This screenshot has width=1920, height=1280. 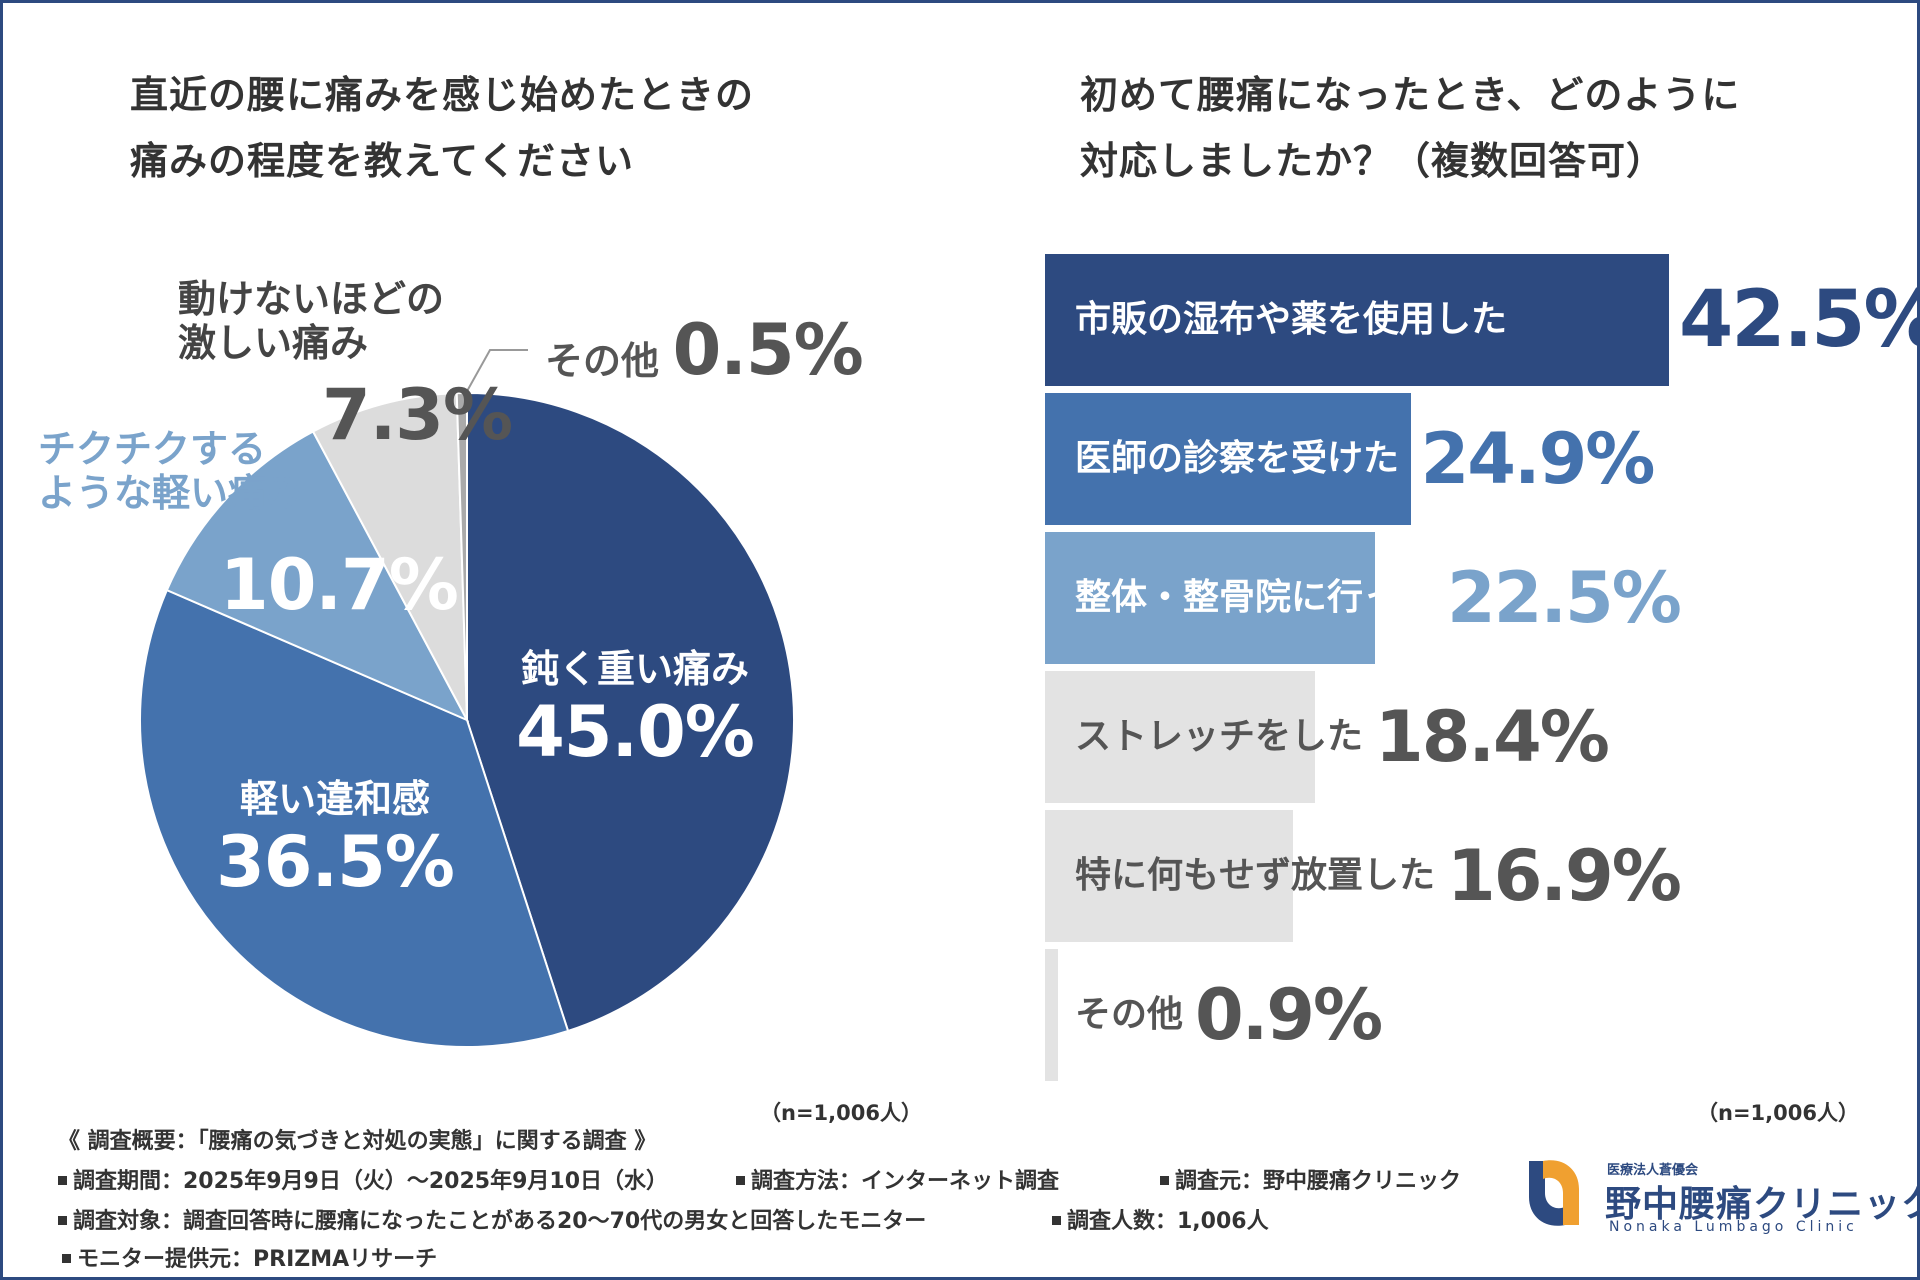 I want to click on clinic-logo-mark-icon, so click(x=1554, y=1193).